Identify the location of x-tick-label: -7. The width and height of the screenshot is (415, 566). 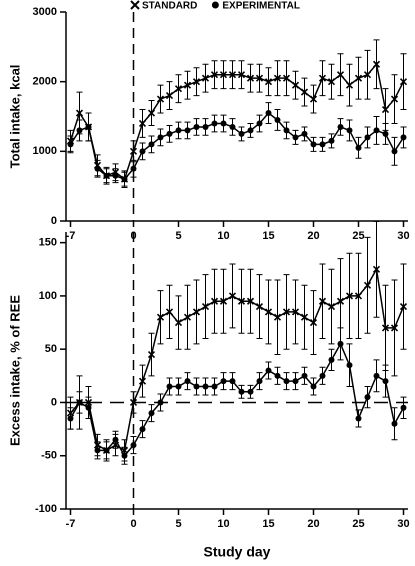
(71, 524).